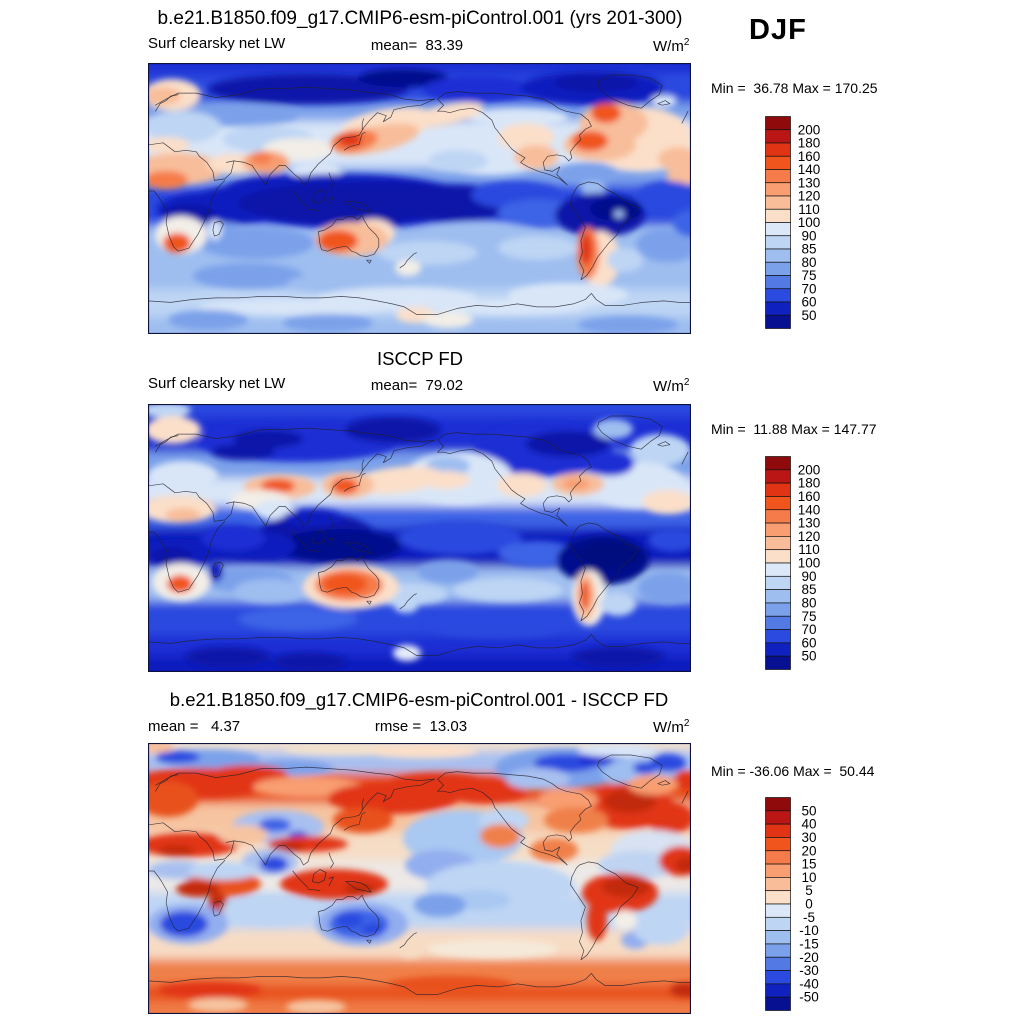  I want to click on svg-text: -10, so click(809, 930).